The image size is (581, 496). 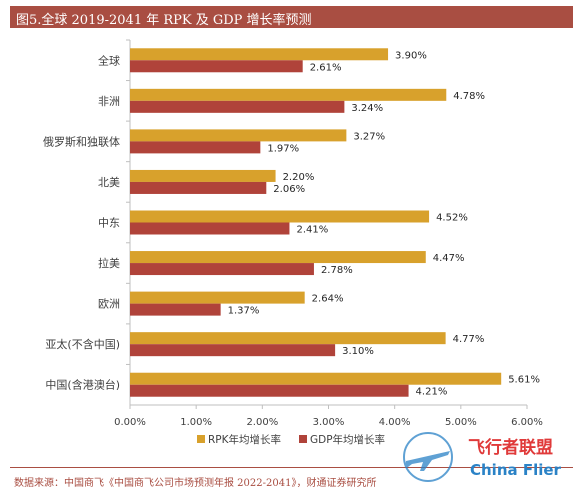 What do you see at coordinates (369, 136) in the screenshot?
I see `rpk-data-label: 3.27%` at bounding box center [369, 136].